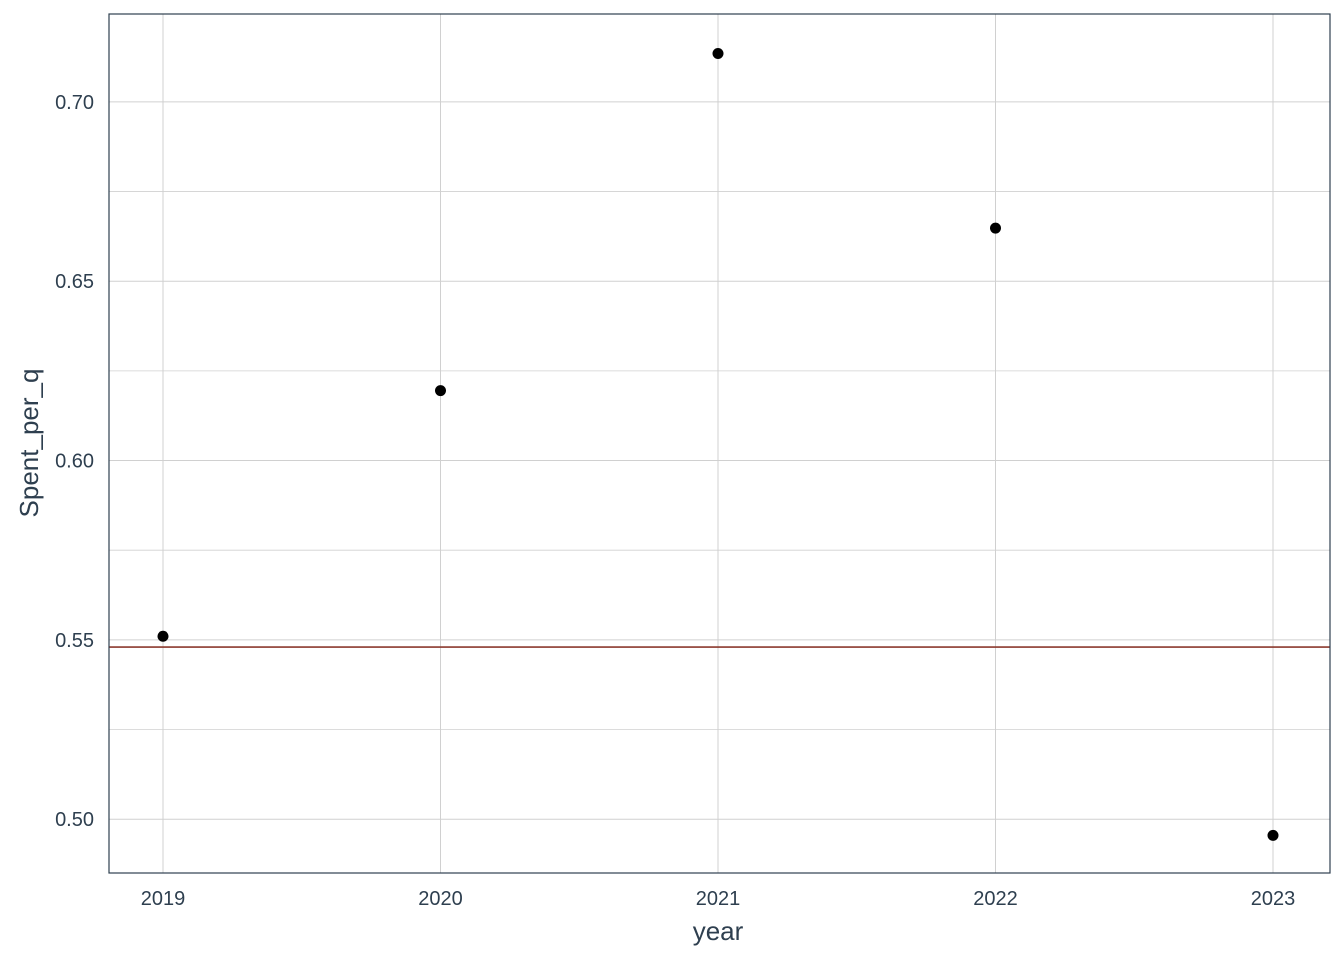 The width and height of the screenshot is (1344, 960). What do you see at coordinates (1273, 899) in the screenshot?
I see `x-tick-label: 2023` at bounding box center [1273, 899].